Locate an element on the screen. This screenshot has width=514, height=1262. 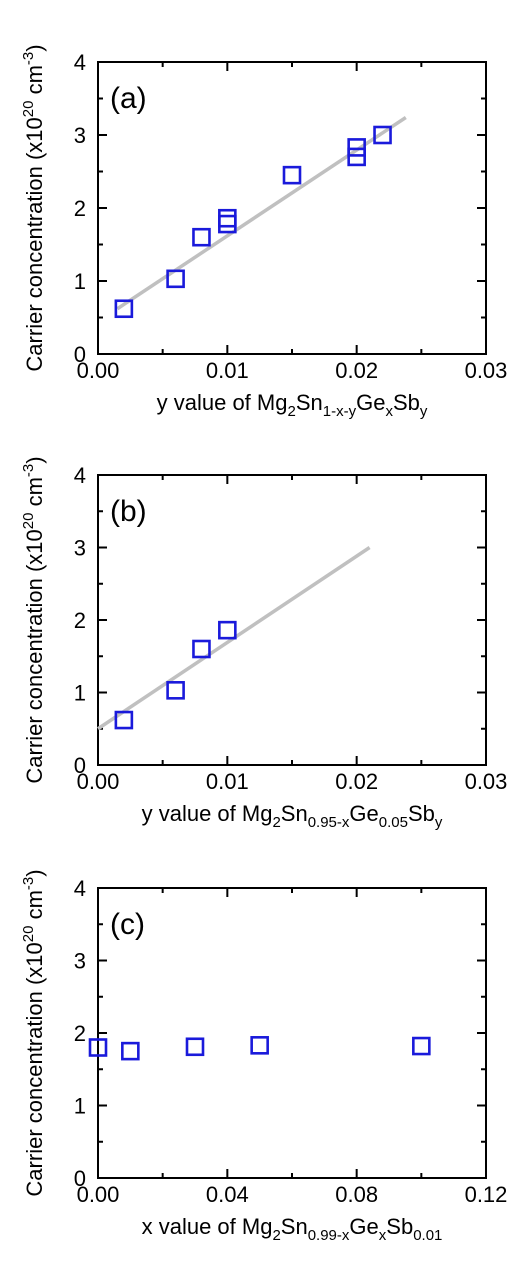
x-tick-label: 0.08 is located at coordinates (356, 1194).